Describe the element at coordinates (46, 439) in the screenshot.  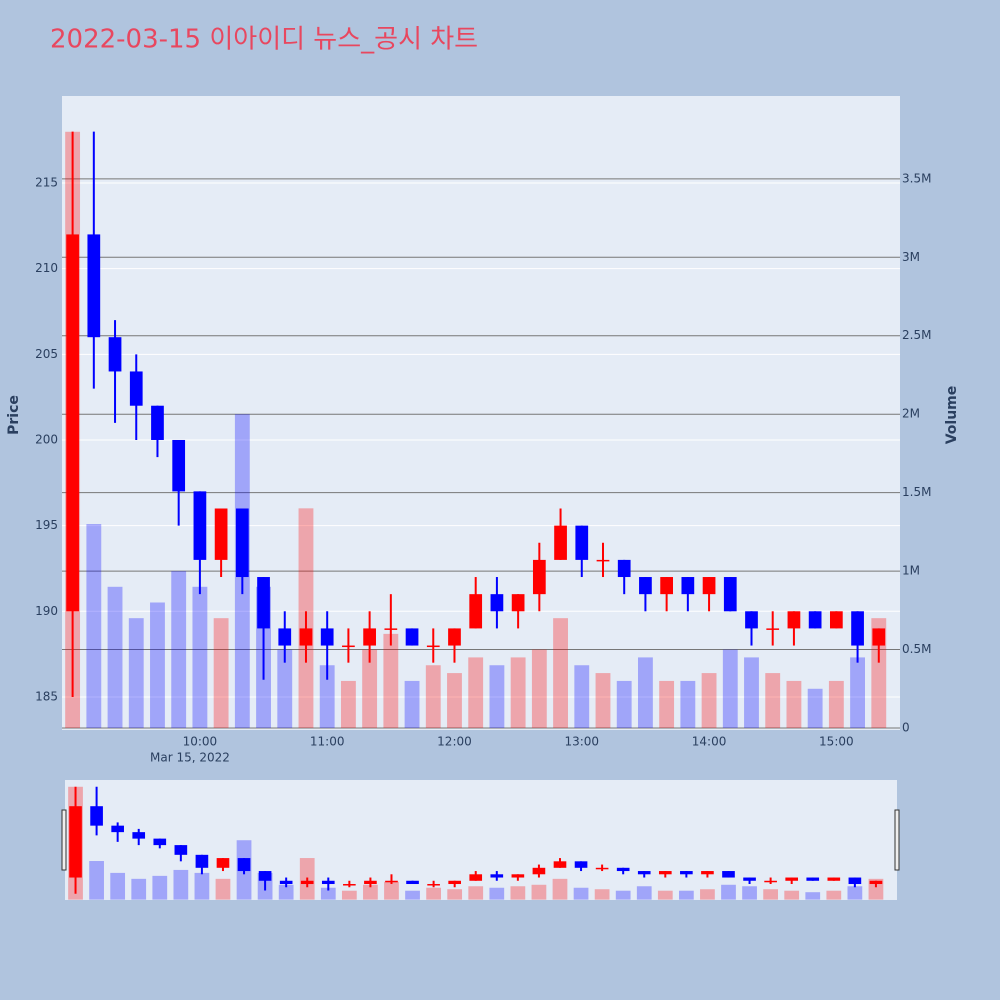
I see `y-tick-label: 200` at that location.